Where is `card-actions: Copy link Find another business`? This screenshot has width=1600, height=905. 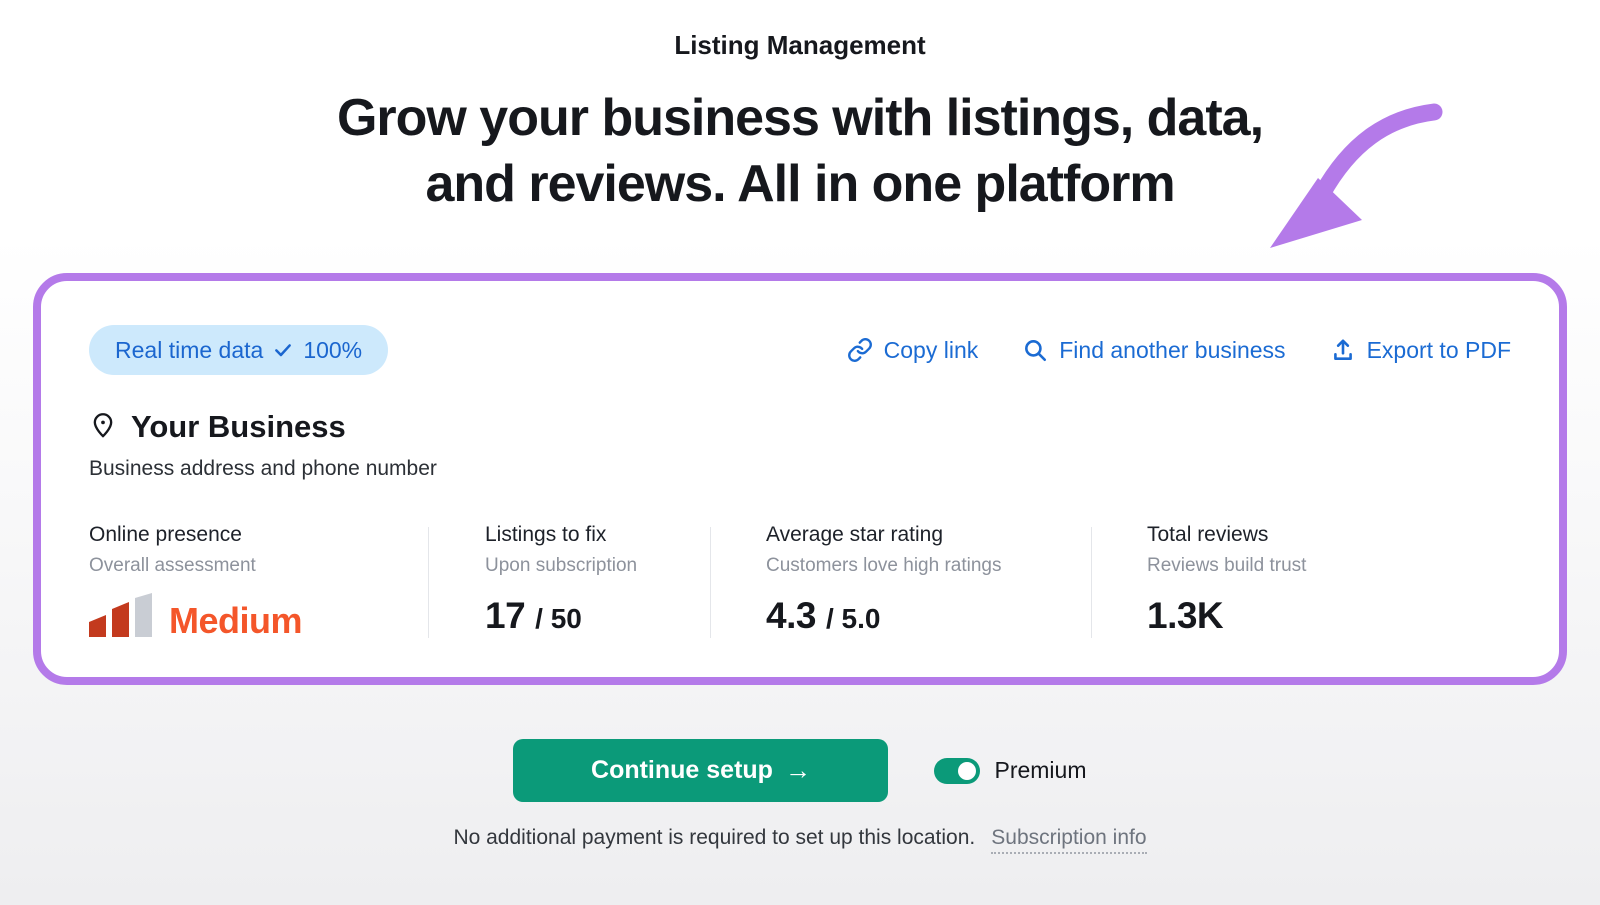
card-actions: Copy link Find another business is located at coordinates (1179, 350).